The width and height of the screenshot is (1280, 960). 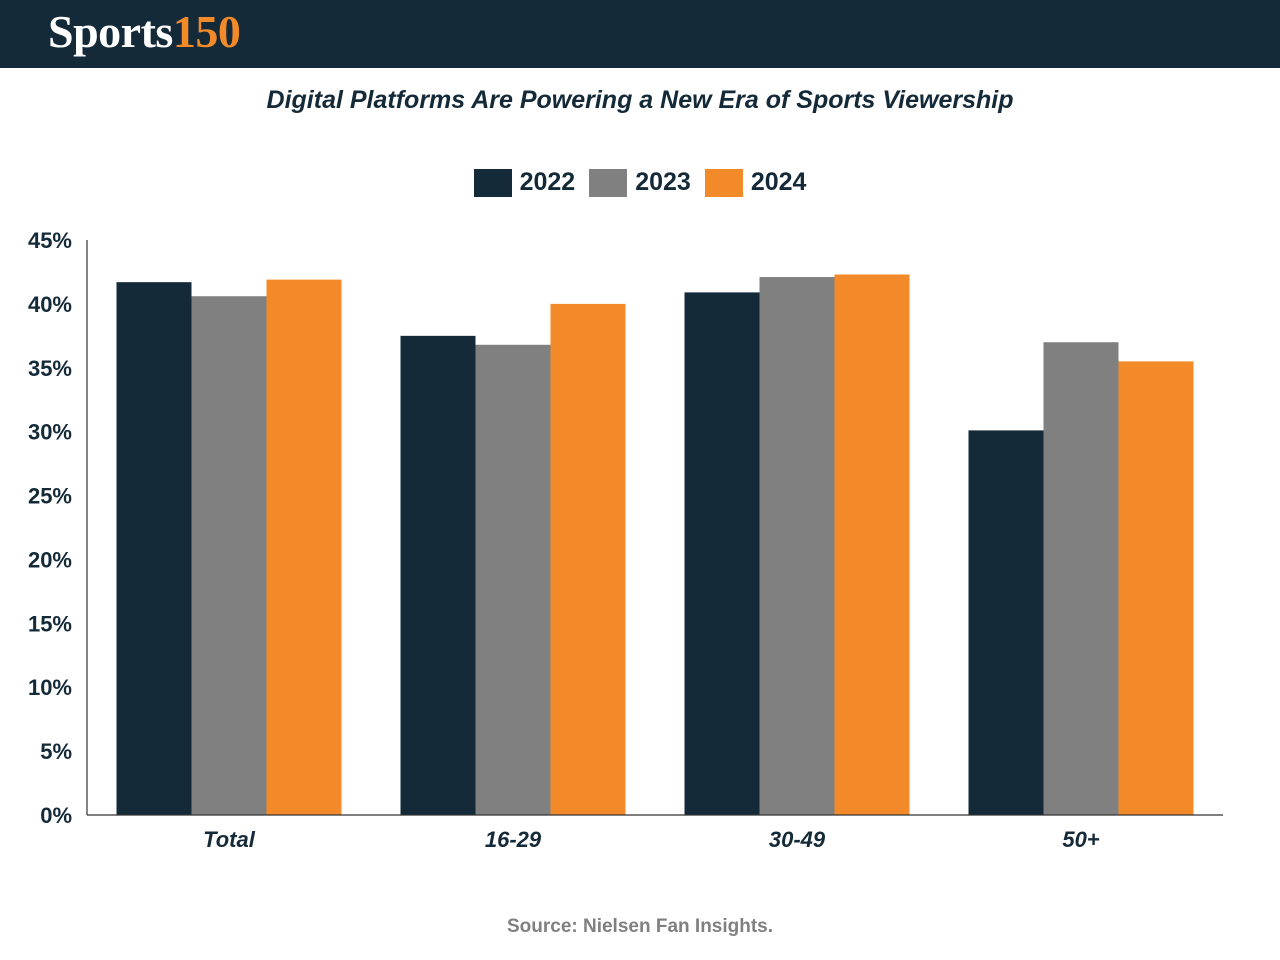 What do you see at coordinates (640, 926) in the screenshot?
I see `source-note: Source: Nielsen Fan Insights.` at bounding box center [640, 926].